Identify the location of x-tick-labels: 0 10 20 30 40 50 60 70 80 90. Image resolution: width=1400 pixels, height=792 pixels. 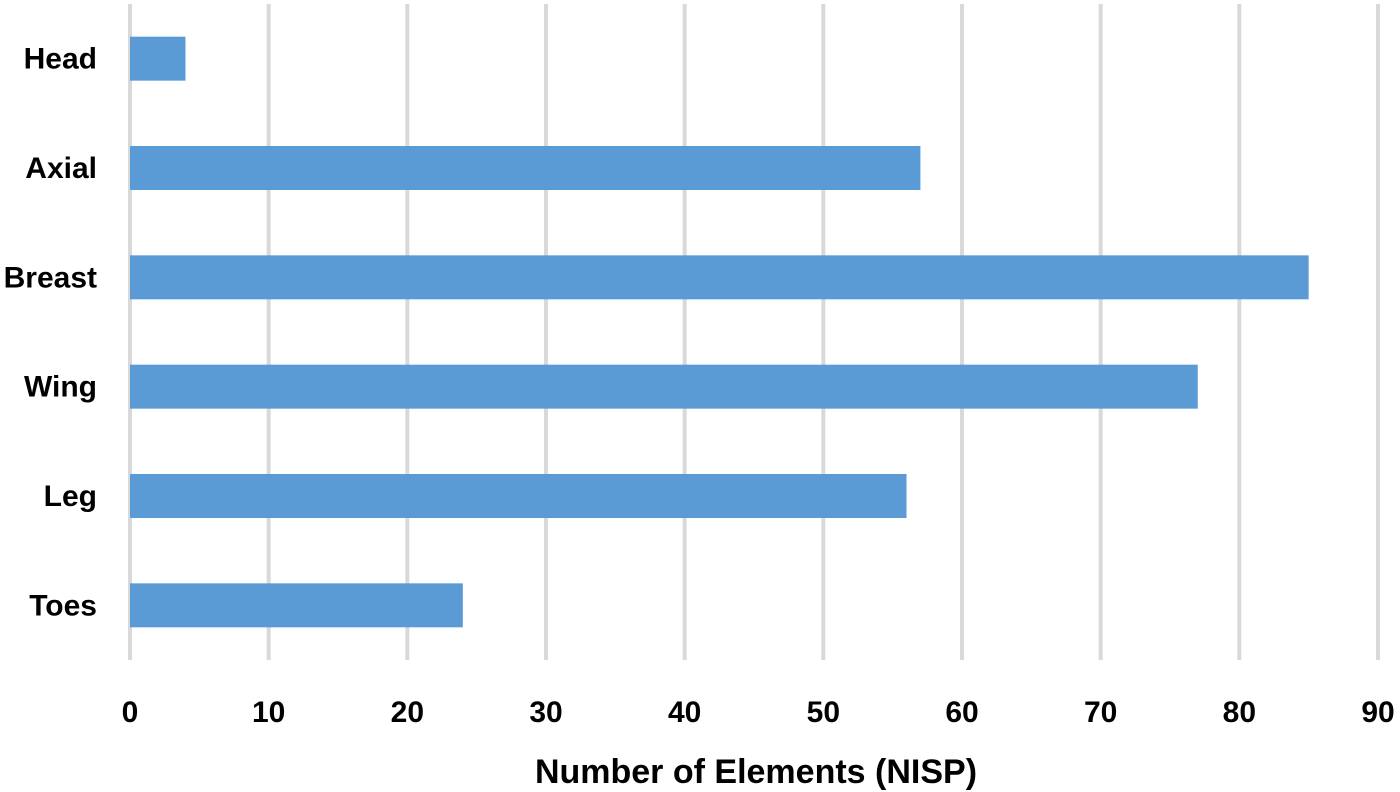
(758, 712).